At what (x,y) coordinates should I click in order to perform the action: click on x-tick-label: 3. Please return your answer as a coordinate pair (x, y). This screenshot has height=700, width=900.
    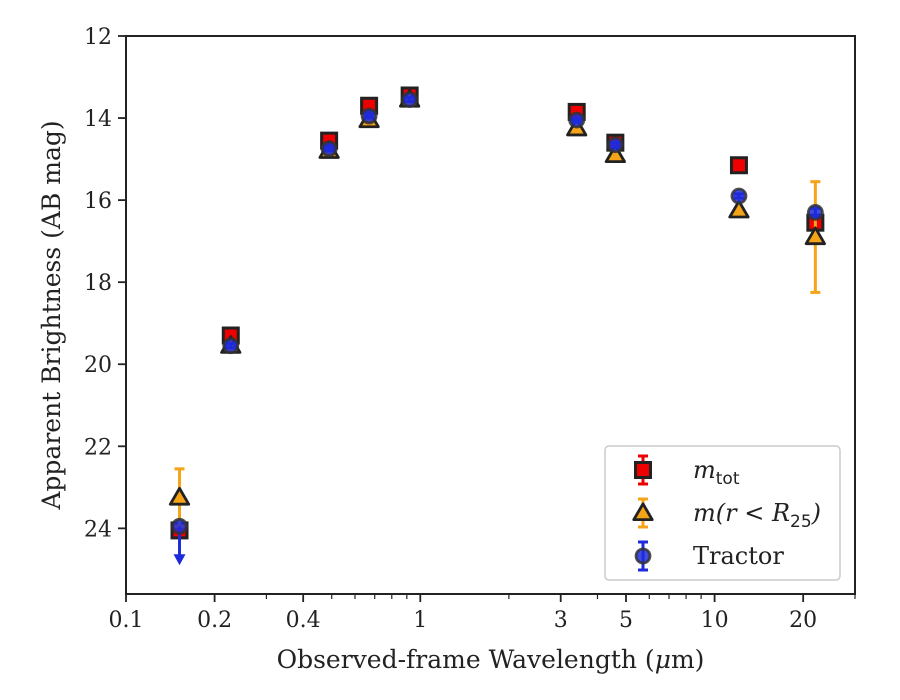
    Looking at the image, I should click on (561, 620).